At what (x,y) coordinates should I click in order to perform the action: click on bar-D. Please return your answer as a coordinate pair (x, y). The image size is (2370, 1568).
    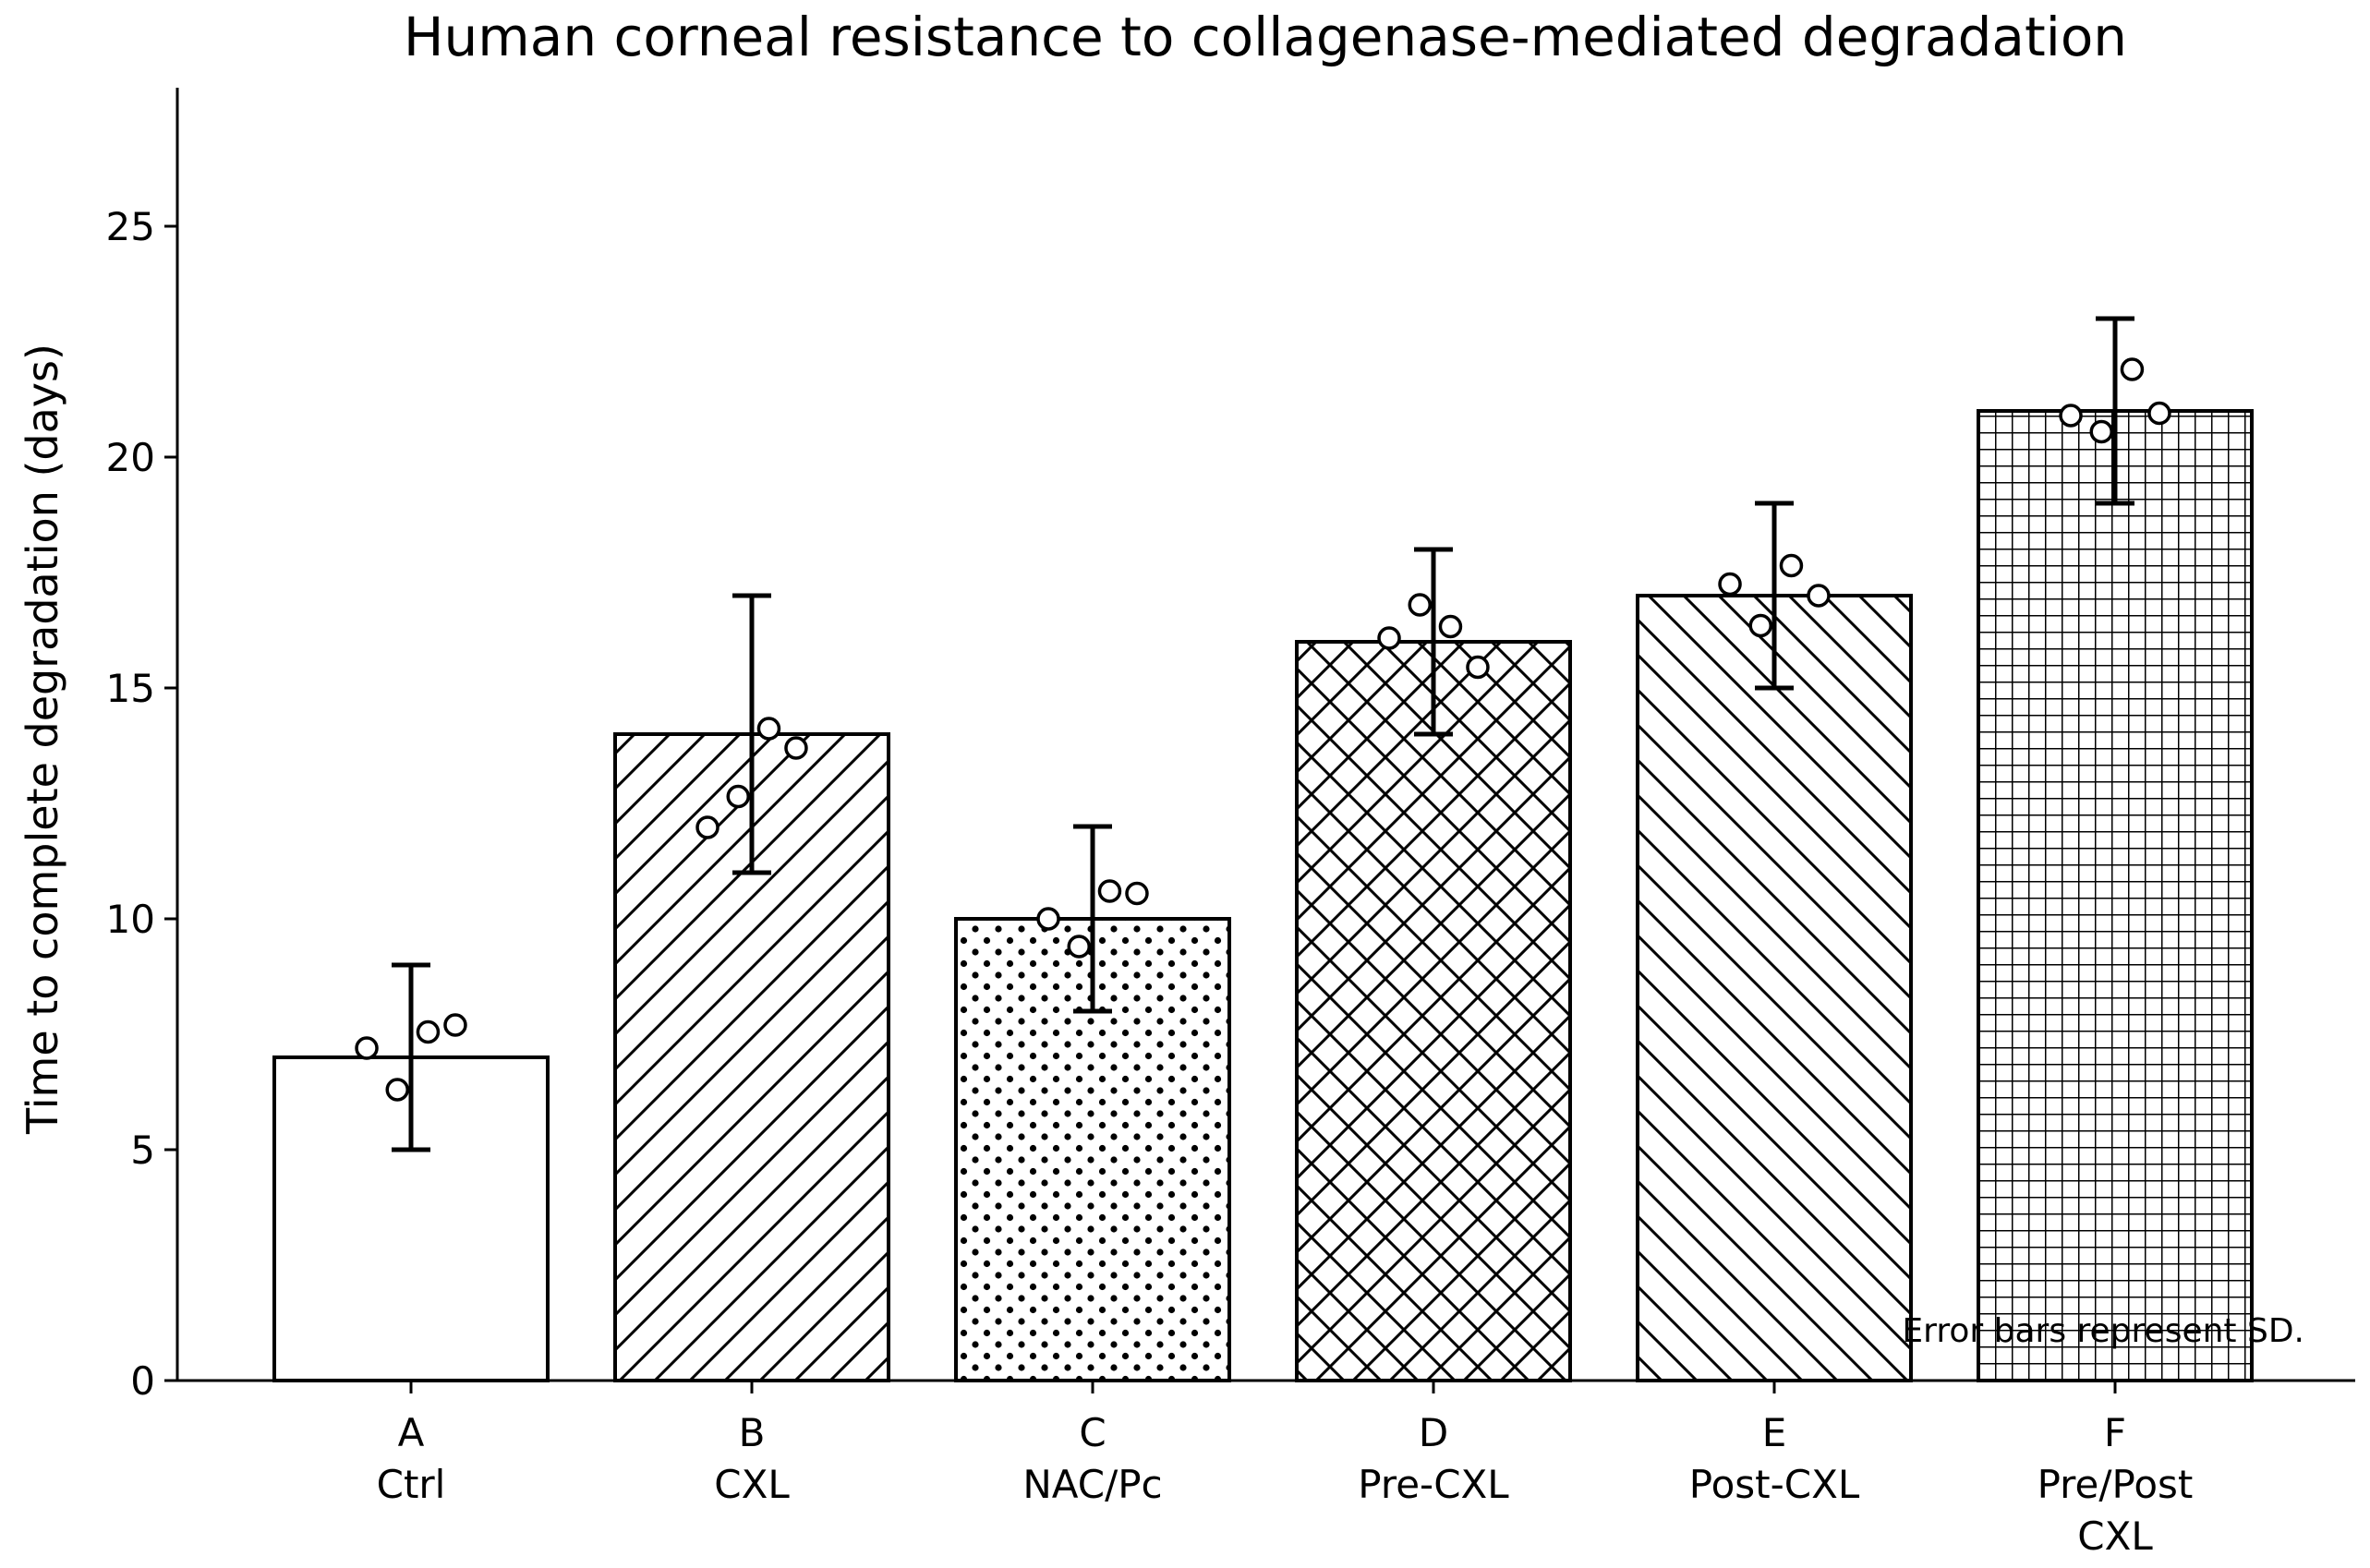
    Looking at the image, I should click on (1433, 1011).